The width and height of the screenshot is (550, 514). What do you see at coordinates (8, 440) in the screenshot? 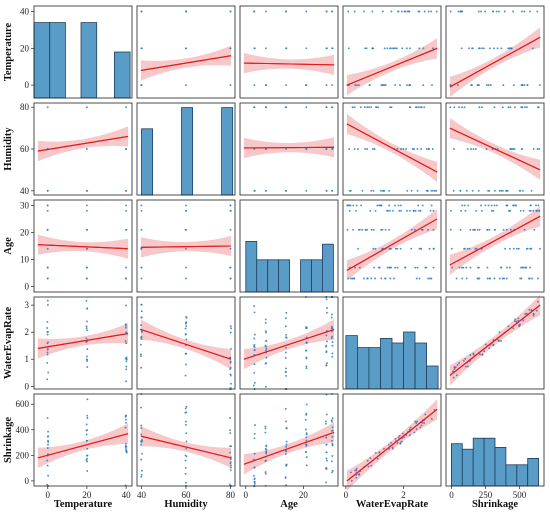
I see `y-axis-label-shrinkage: Shrinkage` at bounding box center [8, 440].